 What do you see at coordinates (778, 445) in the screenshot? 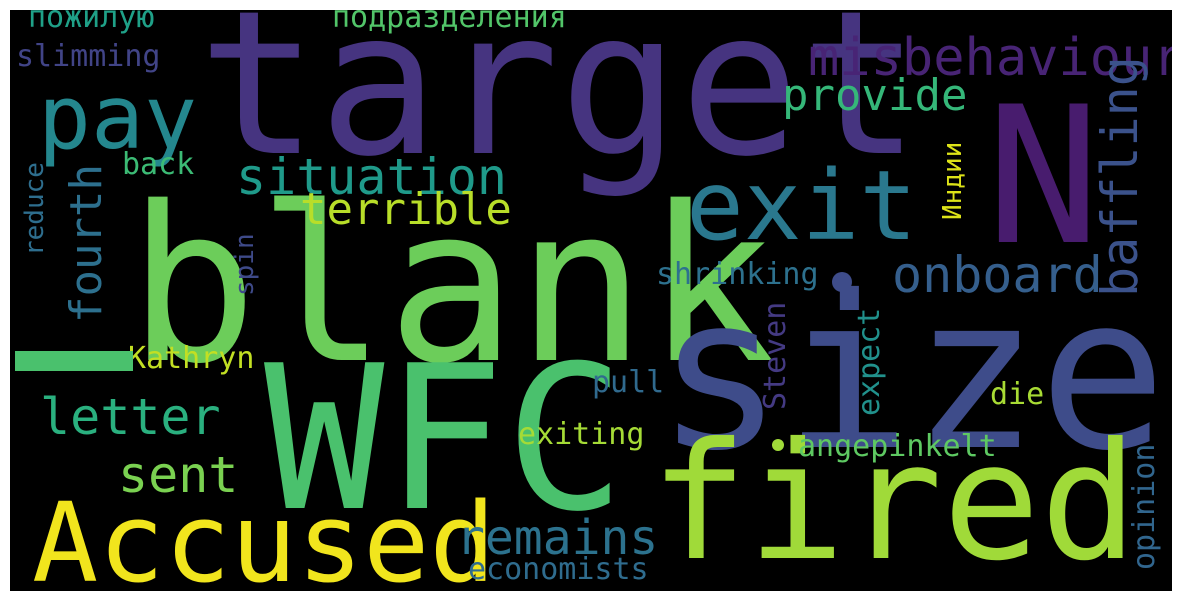
I see `dot-mark-small` at bounding box center [778, 445].